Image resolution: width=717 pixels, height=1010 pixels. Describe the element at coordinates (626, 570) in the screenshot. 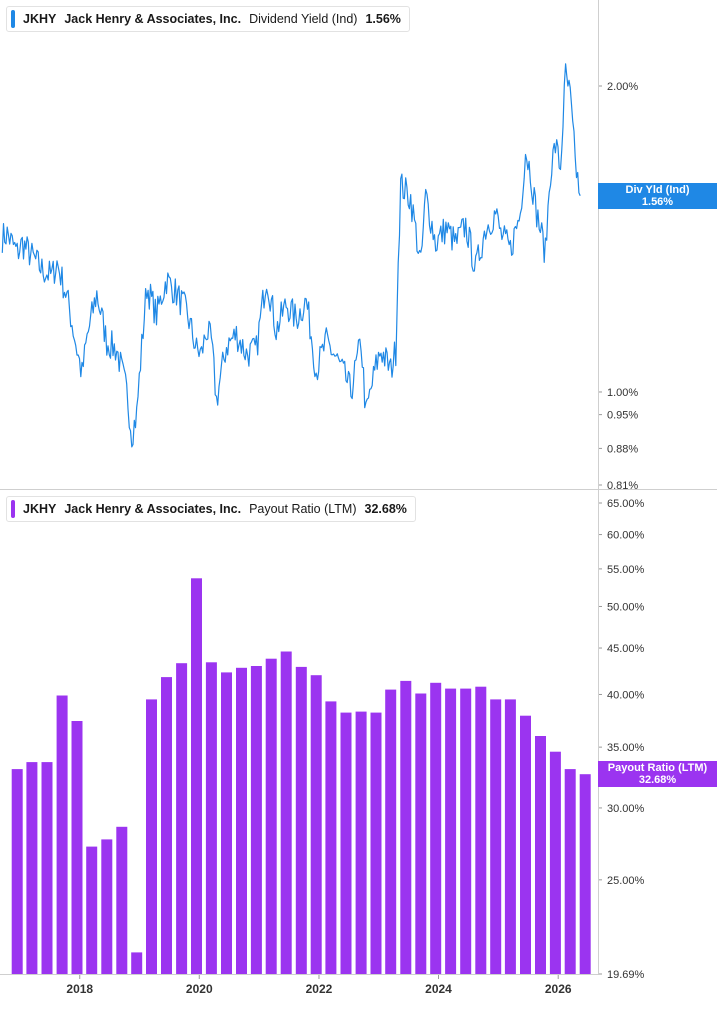

I see `bottom-y-tick-label: 55.00%` at that location.